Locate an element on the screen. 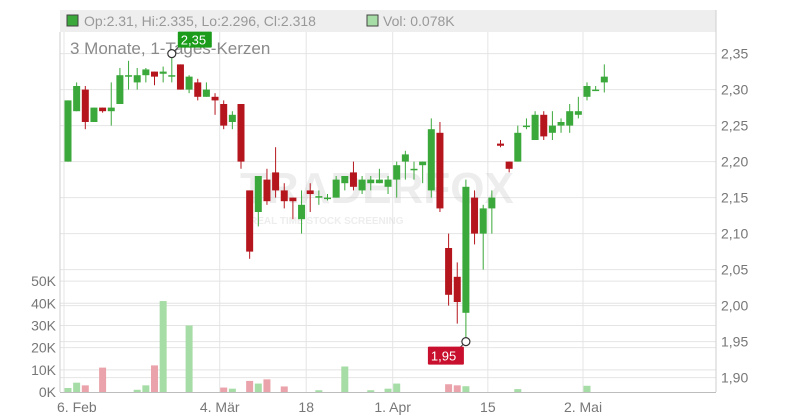  price-tick-label: 1,90 is located at coordinates (734, 378).